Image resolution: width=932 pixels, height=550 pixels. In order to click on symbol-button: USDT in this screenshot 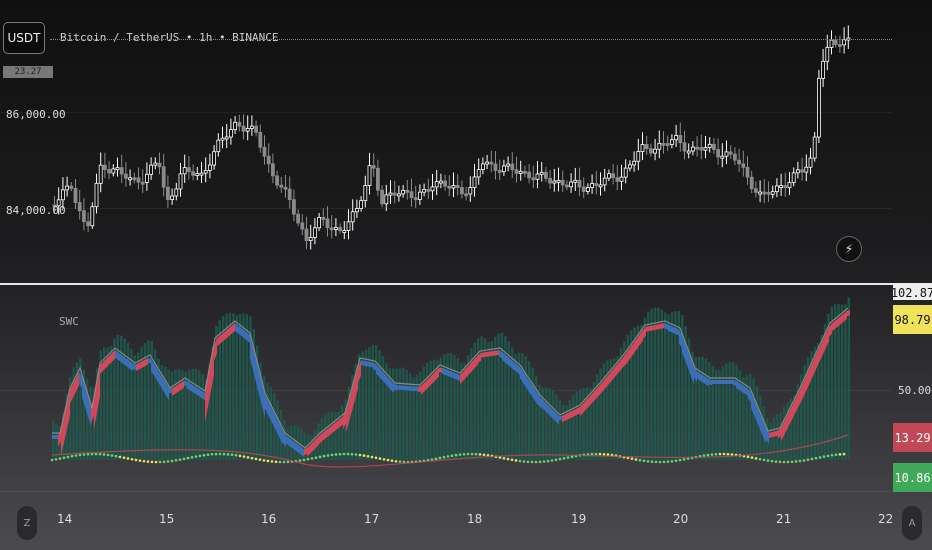, I will do `click(24, 38)`.